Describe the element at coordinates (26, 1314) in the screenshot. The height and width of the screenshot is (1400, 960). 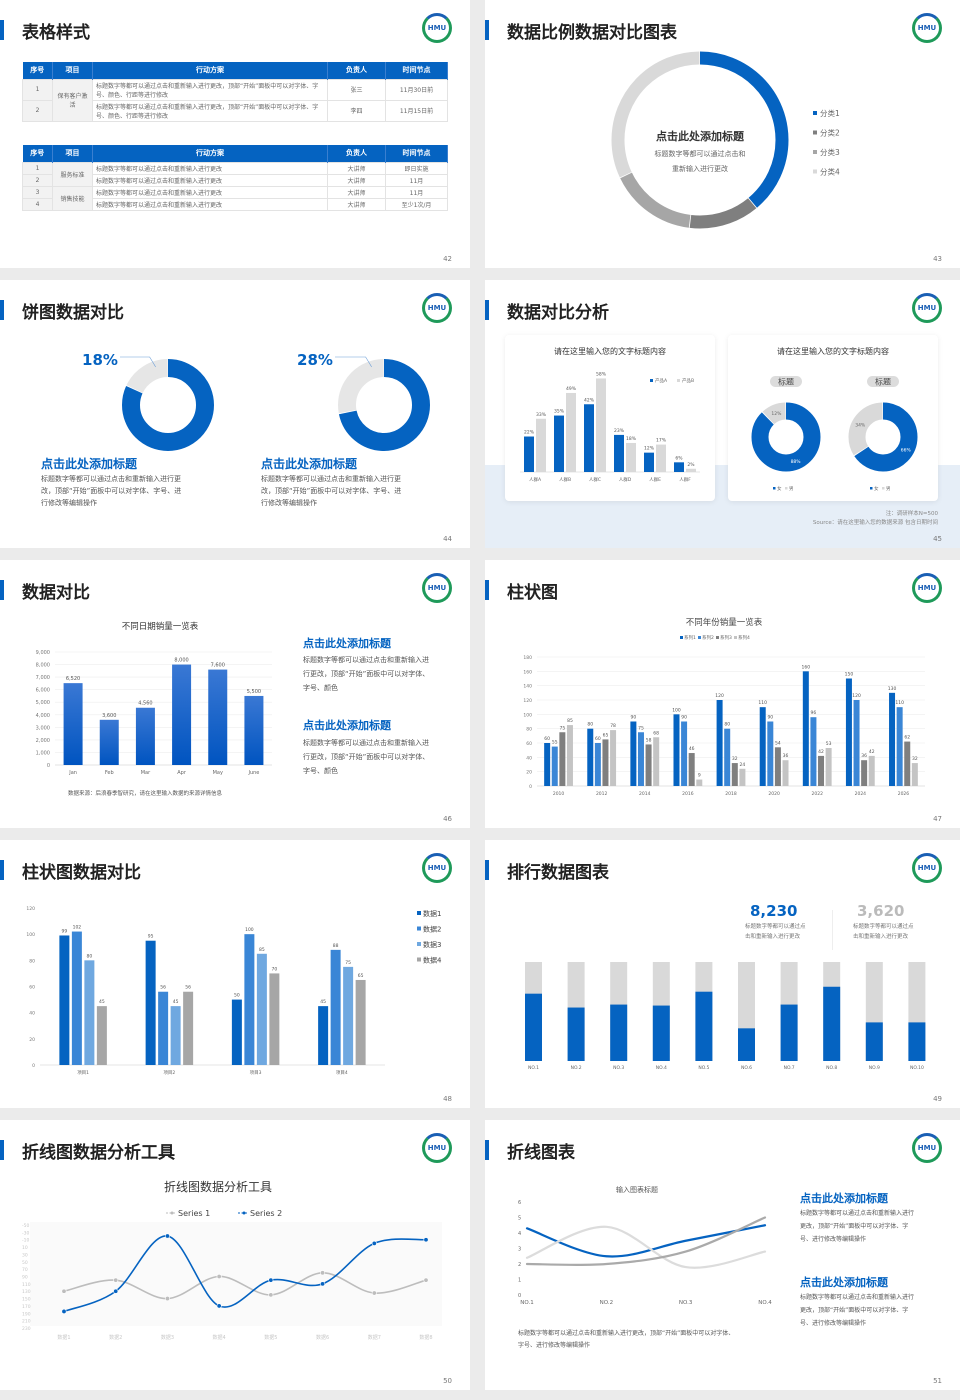
I see `y-tick-label: 190` at that location.